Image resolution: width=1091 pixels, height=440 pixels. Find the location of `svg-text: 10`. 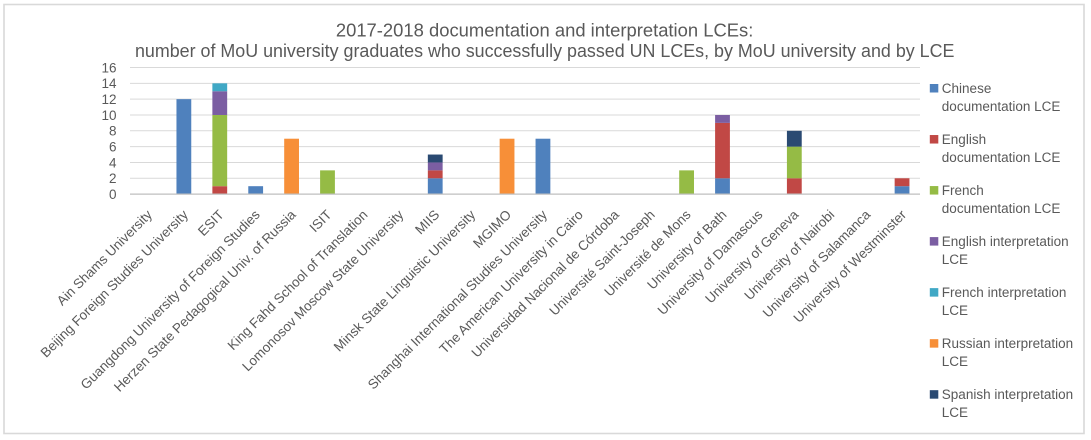

svg-text: 10 is located at coordinates (108, 115).